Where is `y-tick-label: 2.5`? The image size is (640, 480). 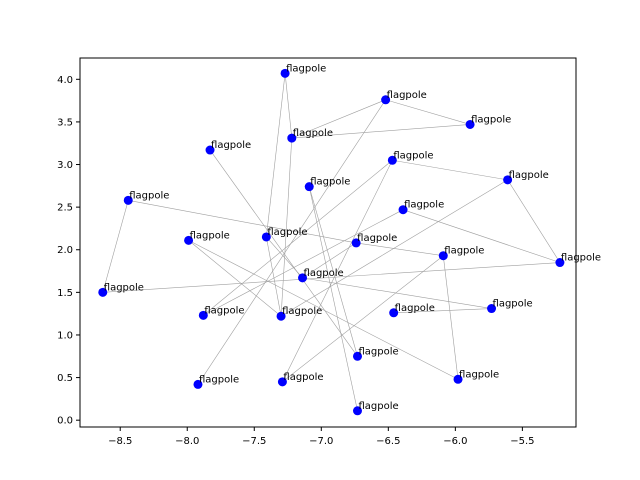 y-tick-label: 2.5 is located at coordinates (65, 208).